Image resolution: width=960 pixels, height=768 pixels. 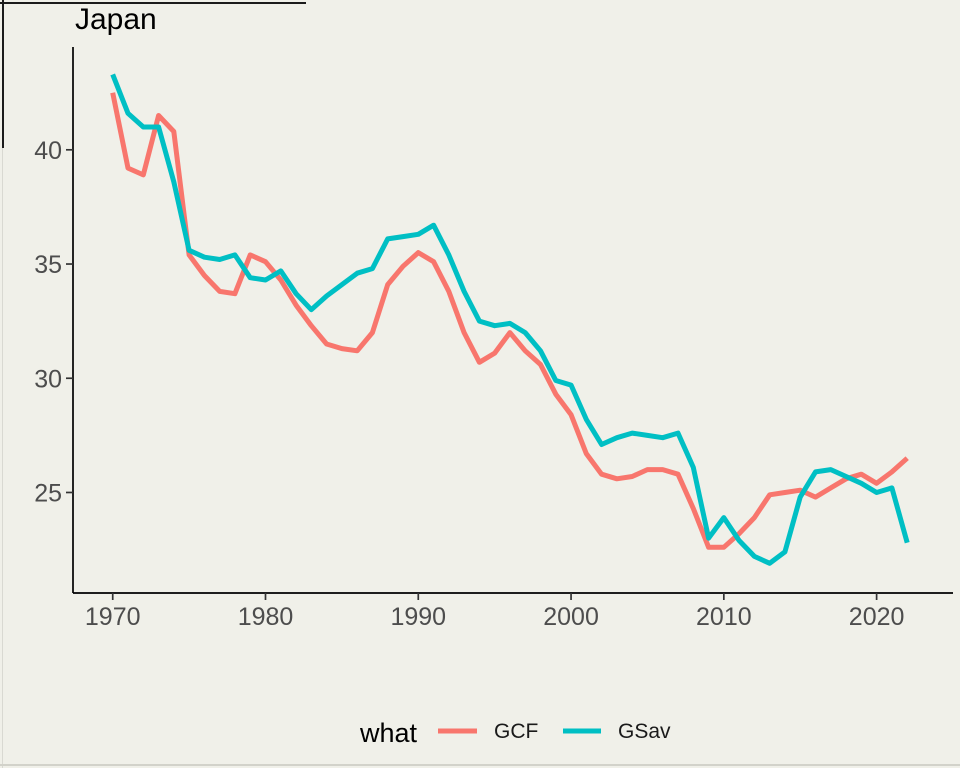 What do you see at coordinates (724, 617) in the screenshot?
I see `x-tick-label: 2010` at bounding box center [724, 617].